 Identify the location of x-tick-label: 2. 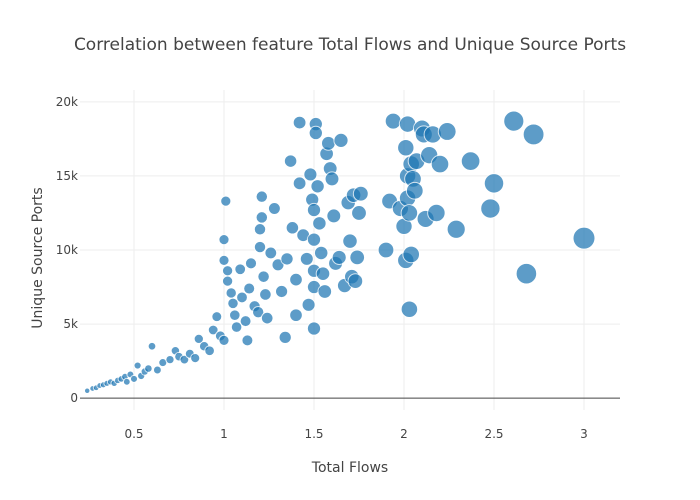
(404, 434).